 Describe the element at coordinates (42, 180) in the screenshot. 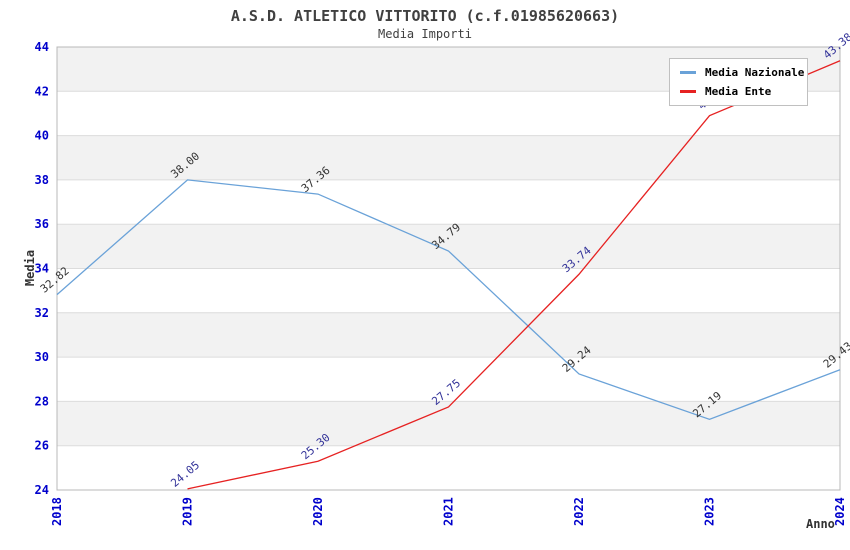

I see `y-tick-label: 38` at that location.